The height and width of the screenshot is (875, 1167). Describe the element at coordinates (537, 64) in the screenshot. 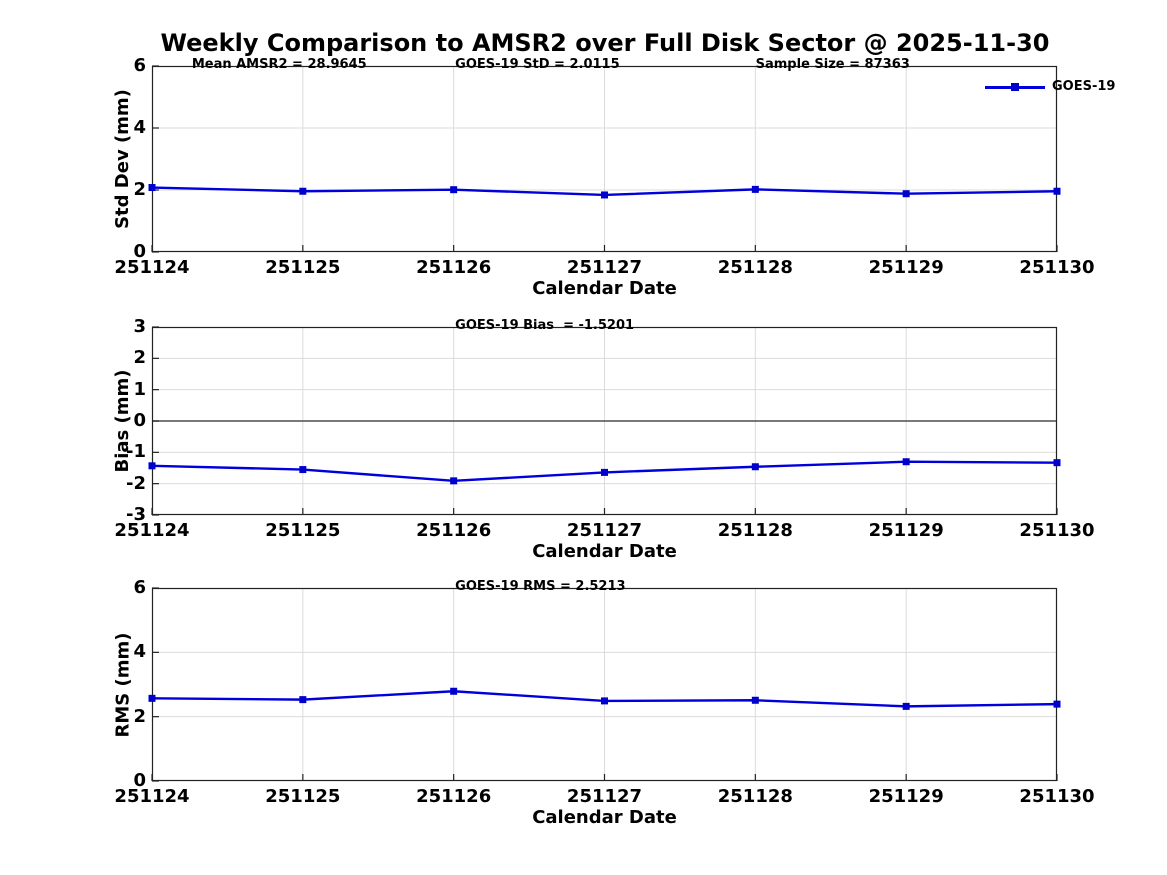

I see `std-dev-annotation-1: GOES-19 StD = 2.0115` at that location.